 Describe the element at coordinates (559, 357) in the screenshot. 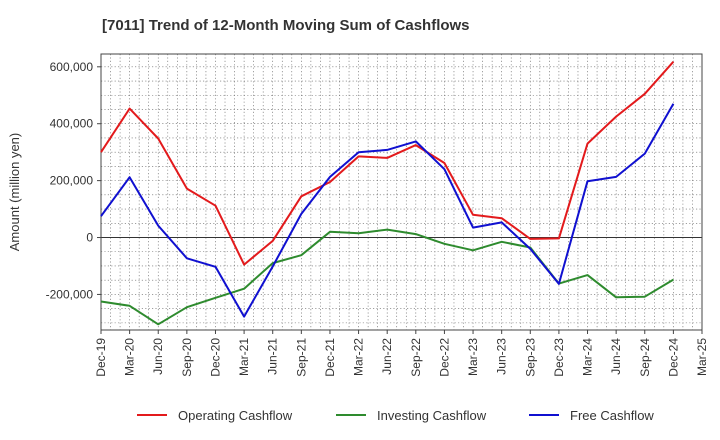

I see `x-tick-label: Dec-23` at that location.